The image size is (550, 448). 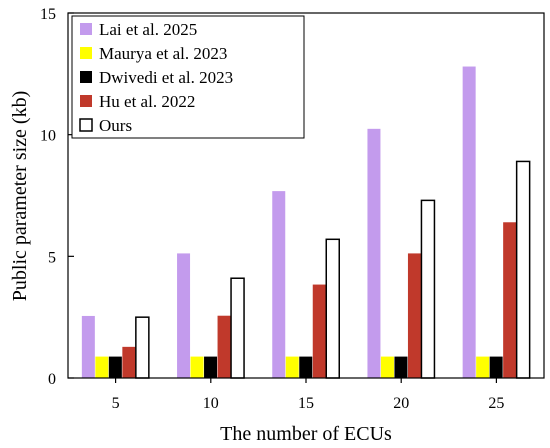 I want to click on x-axis-label: The number of ECUs, so click(x=306, y=434).